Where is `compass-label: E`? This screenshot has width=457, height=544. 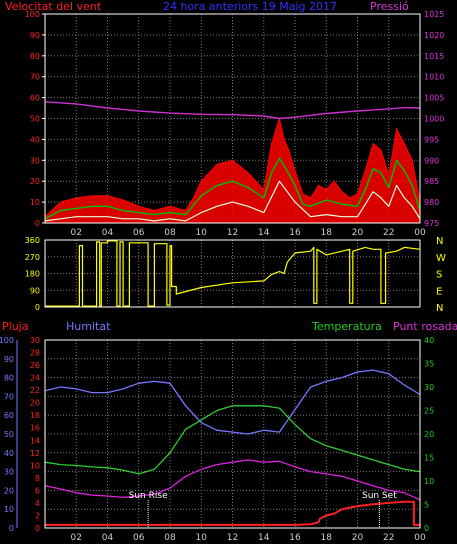 compass-label: E is located at coordinates (439, 291).